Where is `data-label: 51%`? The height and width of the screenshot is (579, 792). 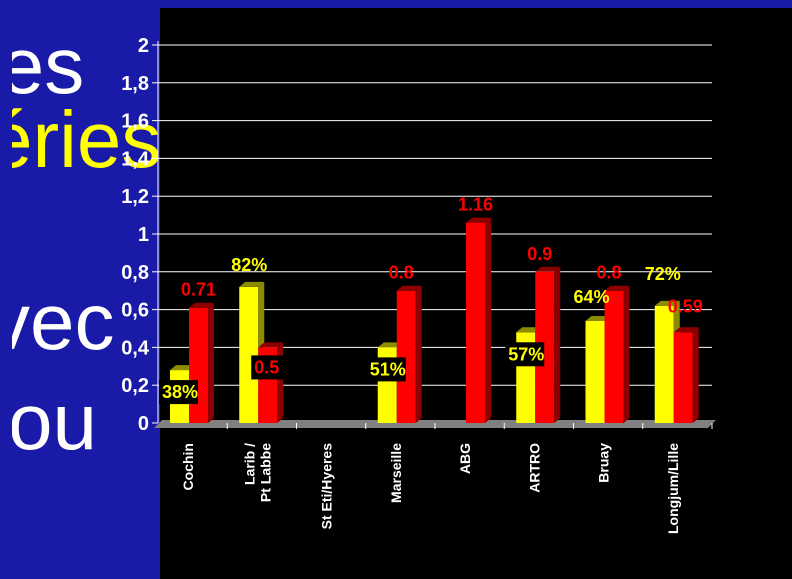
data-label: 51% is located at coordinates (388, 369).